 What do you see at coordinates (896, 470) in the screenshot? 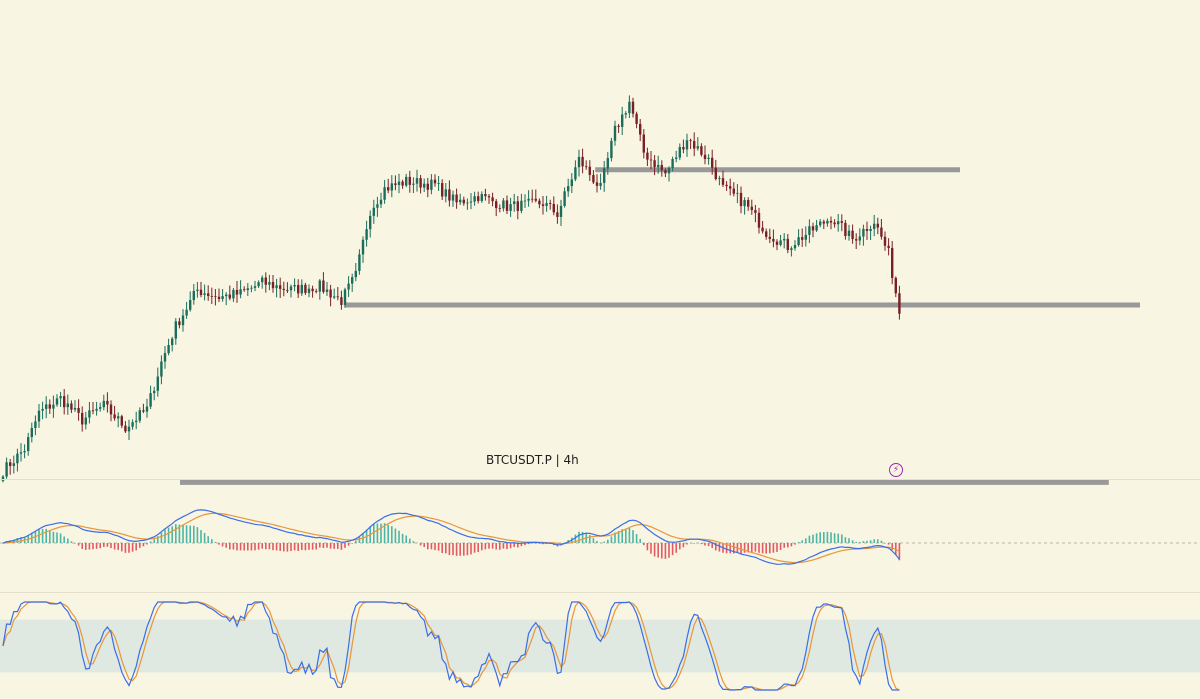
I see `lightning-icon: ⚡` at bounding box center [896, 470].